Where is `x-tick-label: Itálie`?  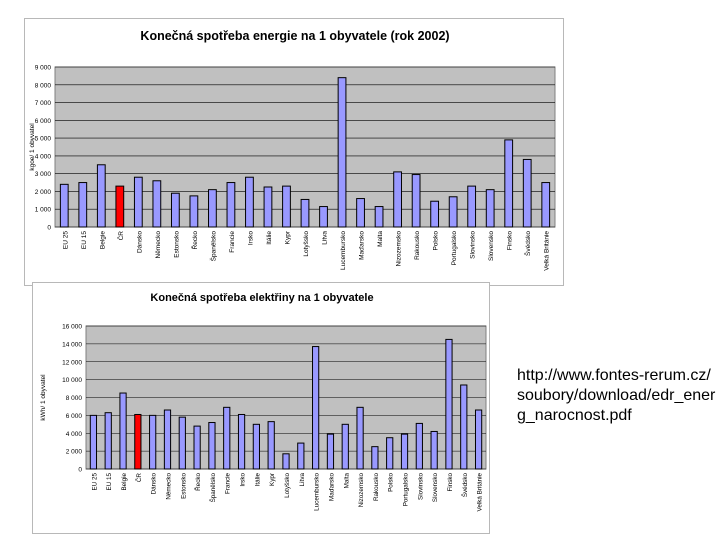
x-tick-label: Itálie is located at coordinates (269, 238).